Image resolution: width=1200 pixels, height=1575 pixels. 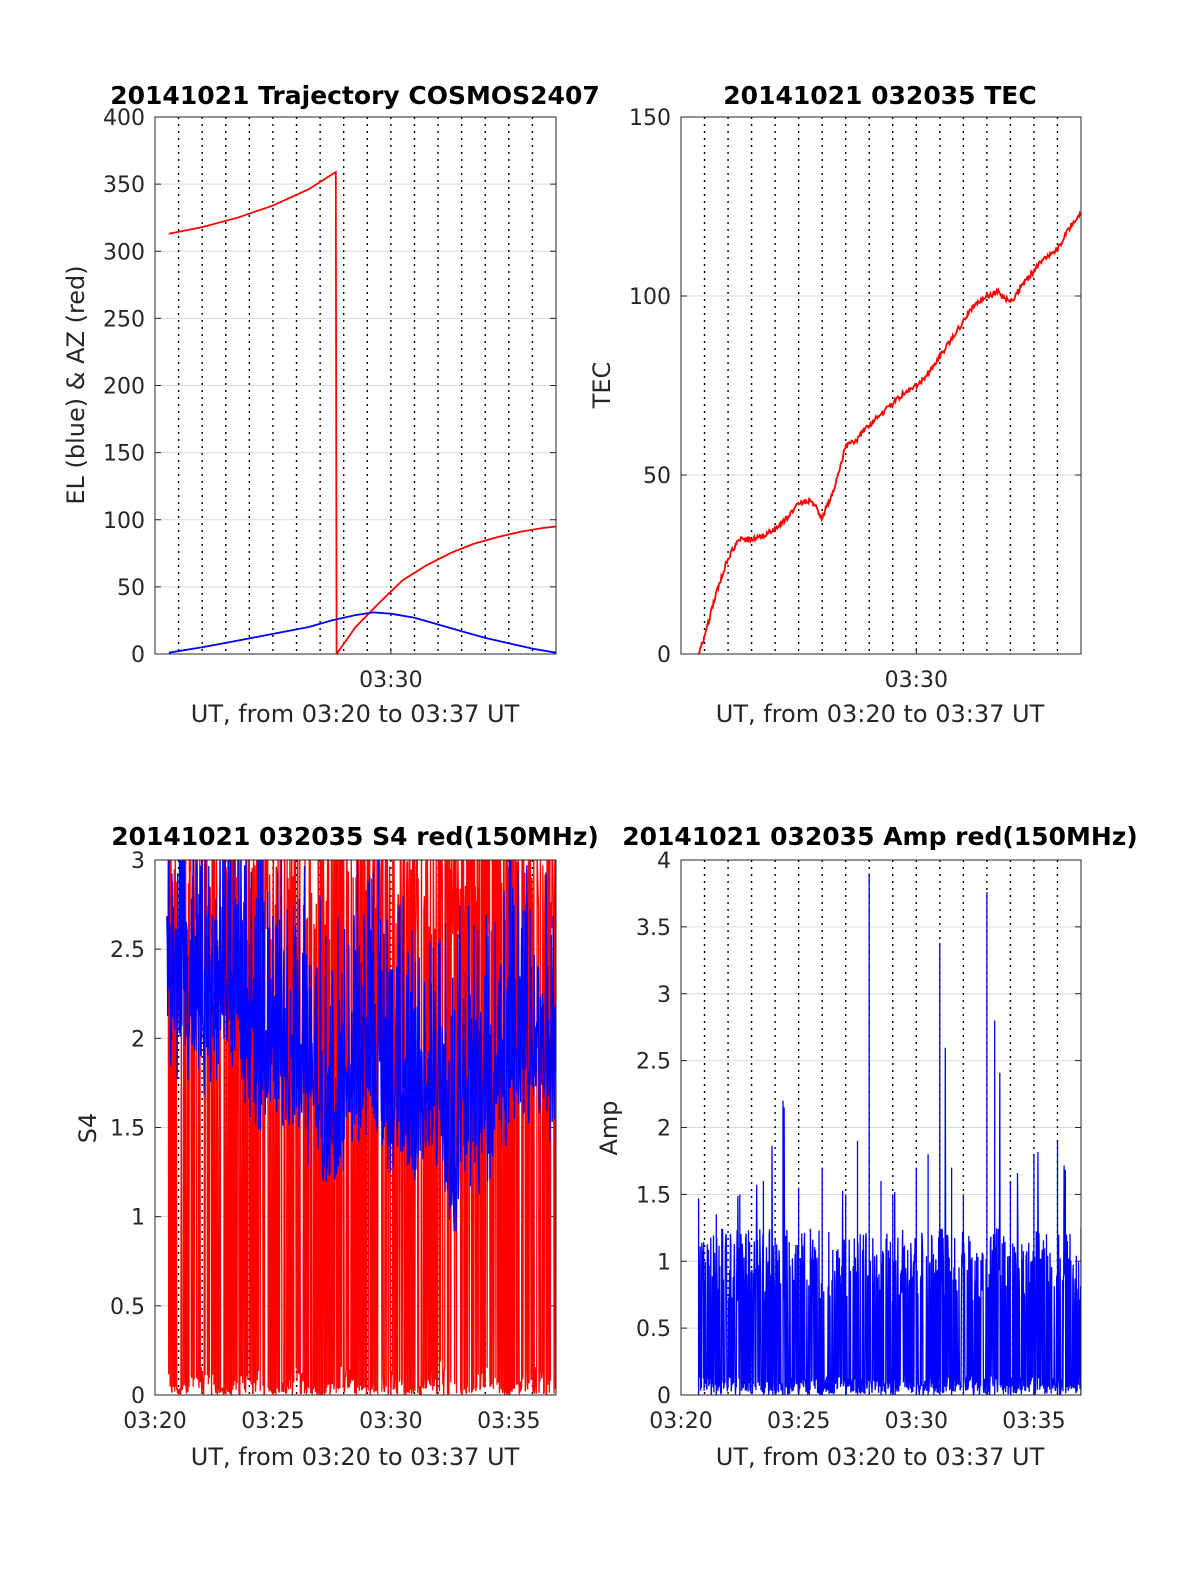 I want to click on y-tick-label: 3.5, so click(x=653, y=928).